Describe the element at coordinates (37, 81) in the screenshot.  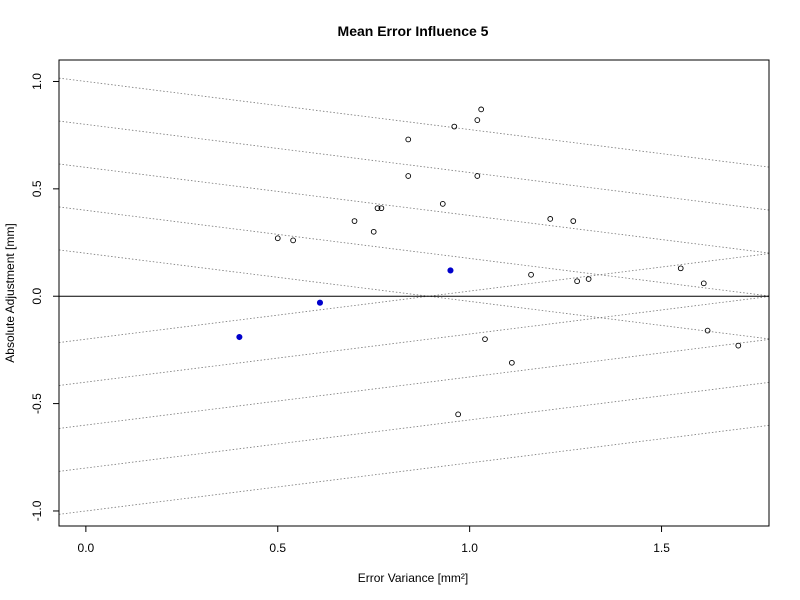
I see `y-tick-label: 1.0` at that location.